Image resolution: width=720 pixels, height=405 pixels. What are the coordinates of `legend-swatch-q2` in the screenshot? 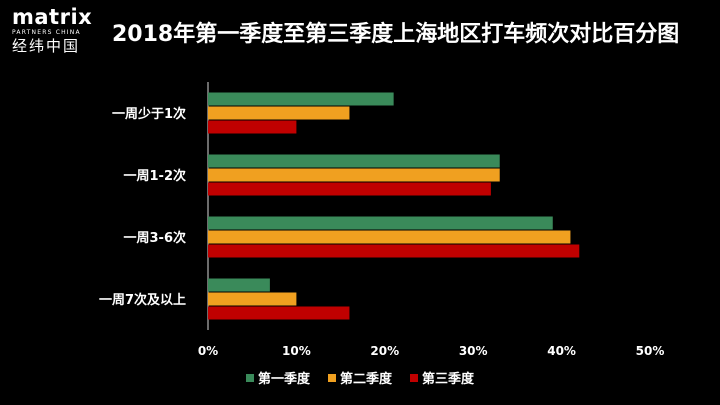 It's located at (331, 377).